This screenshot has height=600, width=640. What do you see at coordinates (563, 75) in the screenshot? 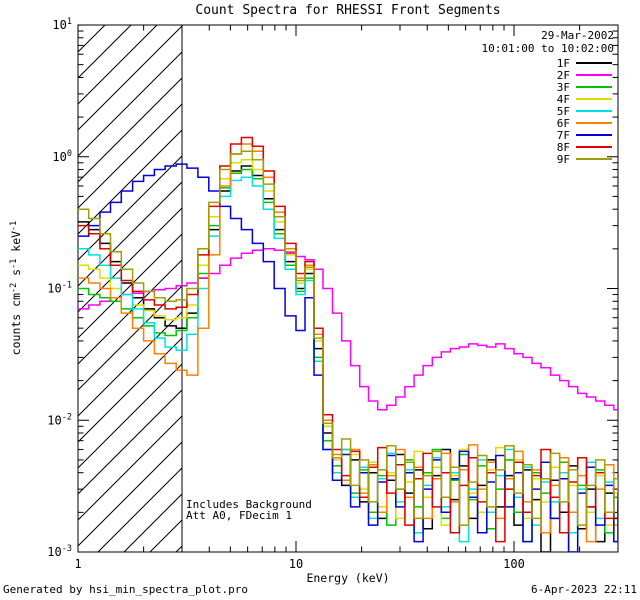
I see `legend-label-2F: 2F` at bounding box center [563, 75].